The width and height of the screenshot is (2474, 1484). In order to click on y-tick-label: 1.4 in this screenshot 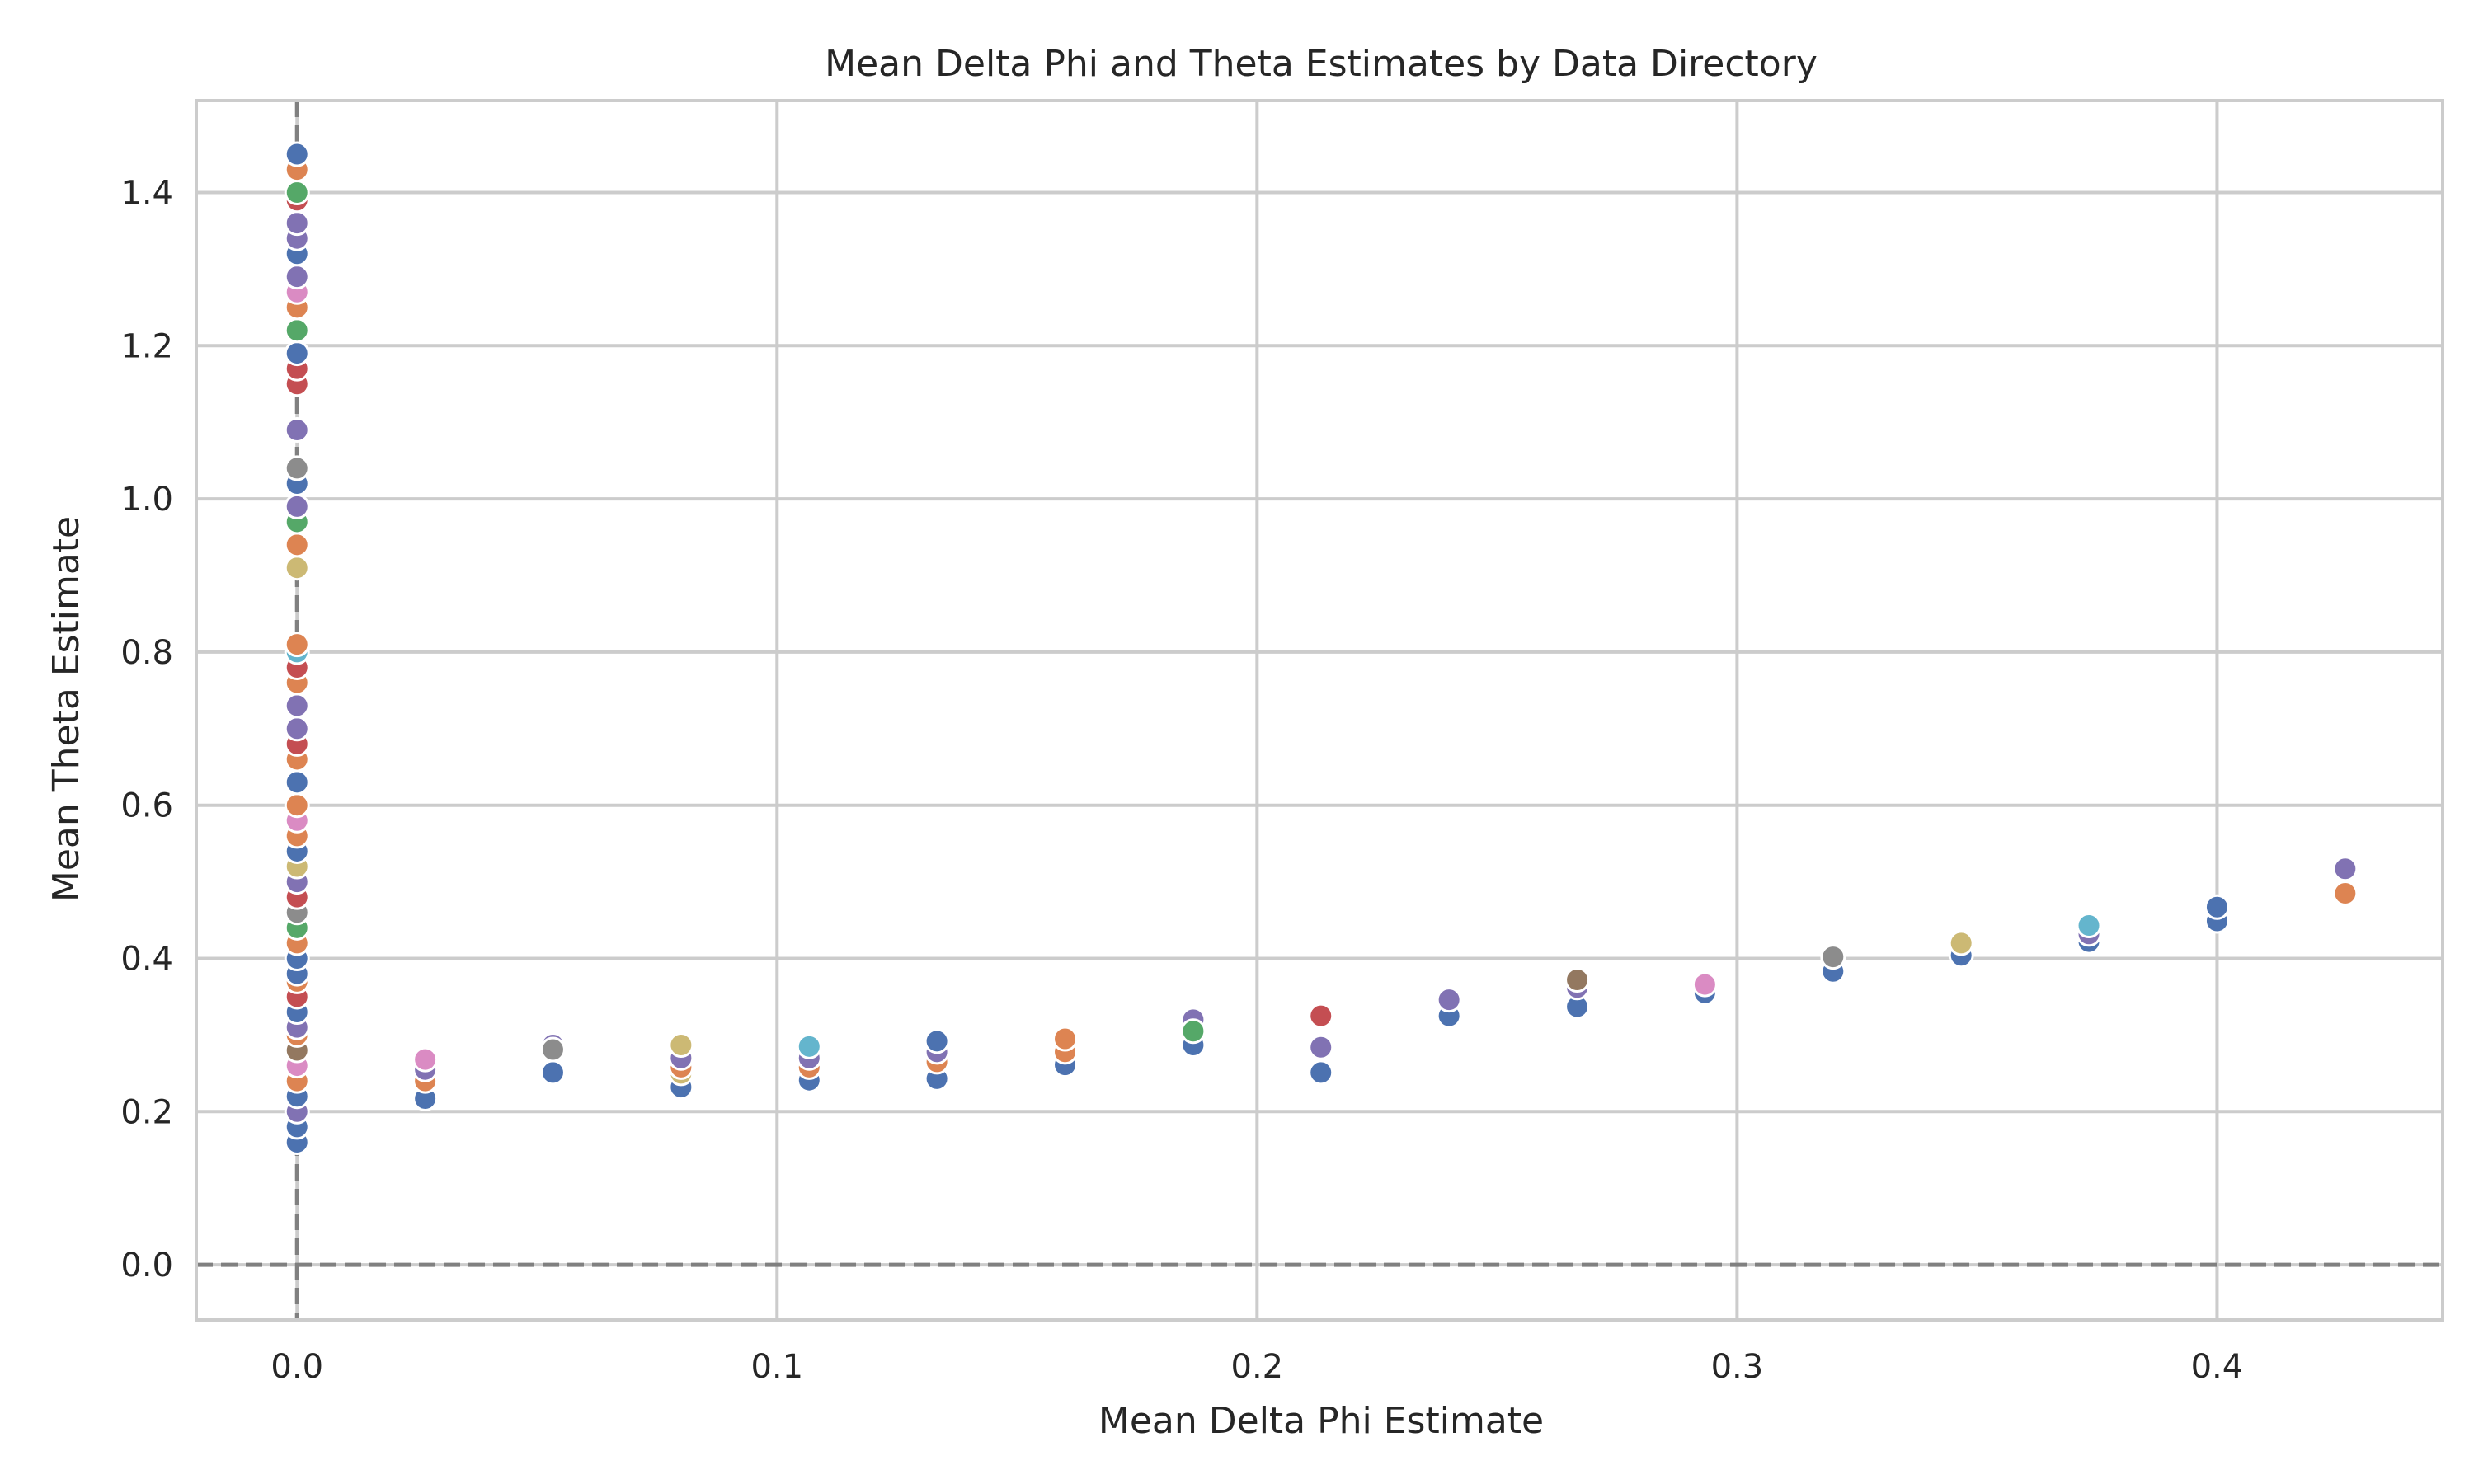, I will do `click(146, 193)`.